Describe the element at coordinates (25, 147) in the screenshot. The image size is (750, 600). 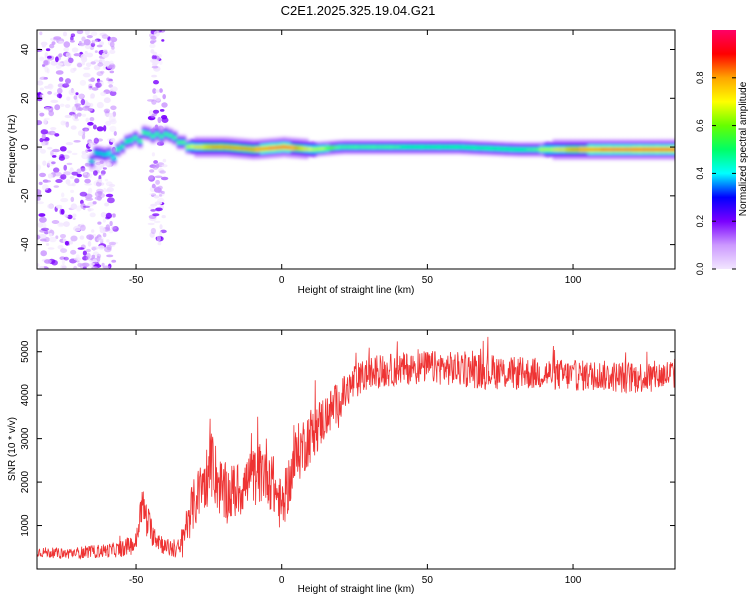
I see `spectrogram-ytick-label: 0` at that location.